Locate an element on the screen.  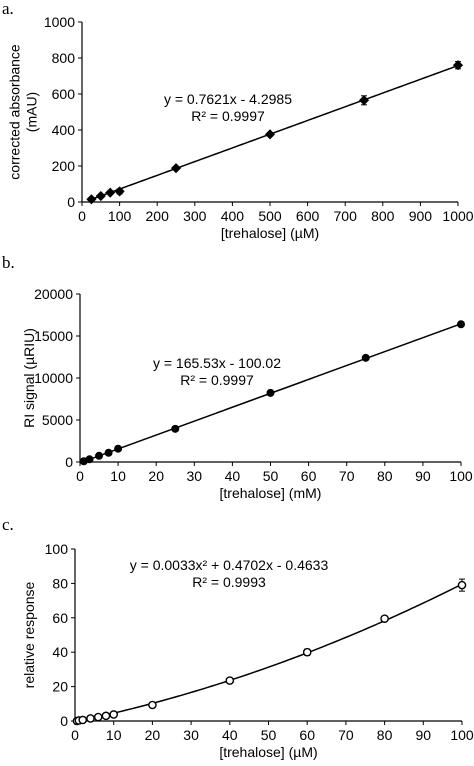
y-tick-label: 15000 is located at coordinates (53, 336).